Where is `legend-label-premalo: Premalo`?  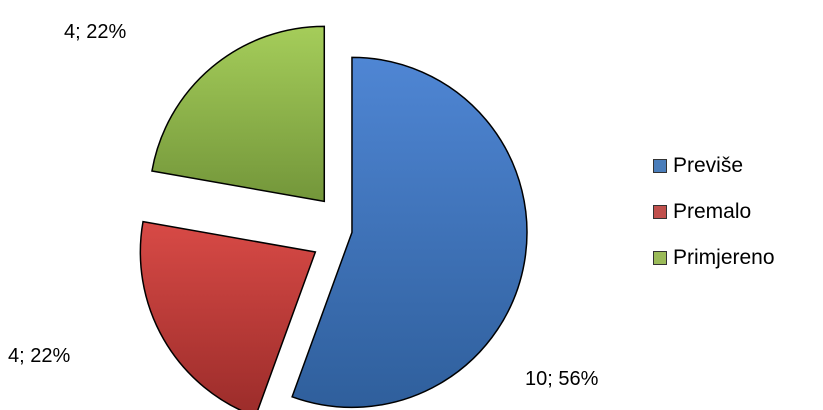
legend-label-premalo: Premalo is located at coordinates (712, 211).